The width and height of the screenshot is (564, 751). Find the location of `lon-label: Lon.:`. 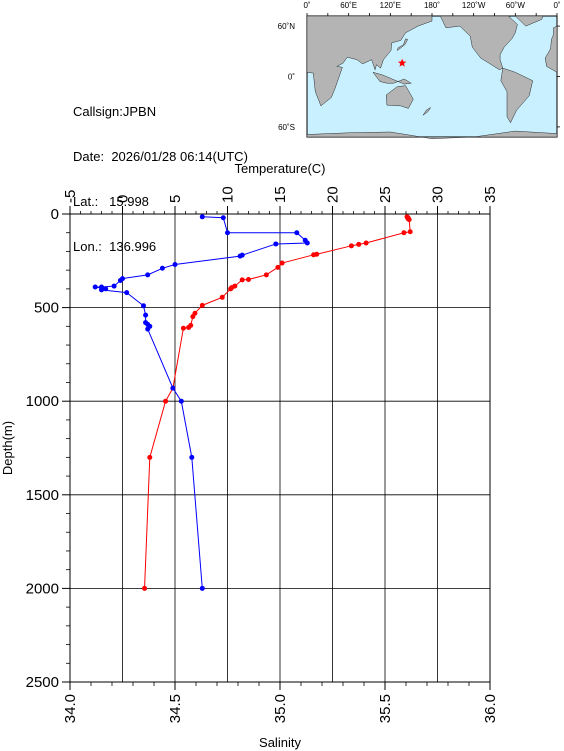

lon-label: Lon.: is located at coordinates (87, 246).